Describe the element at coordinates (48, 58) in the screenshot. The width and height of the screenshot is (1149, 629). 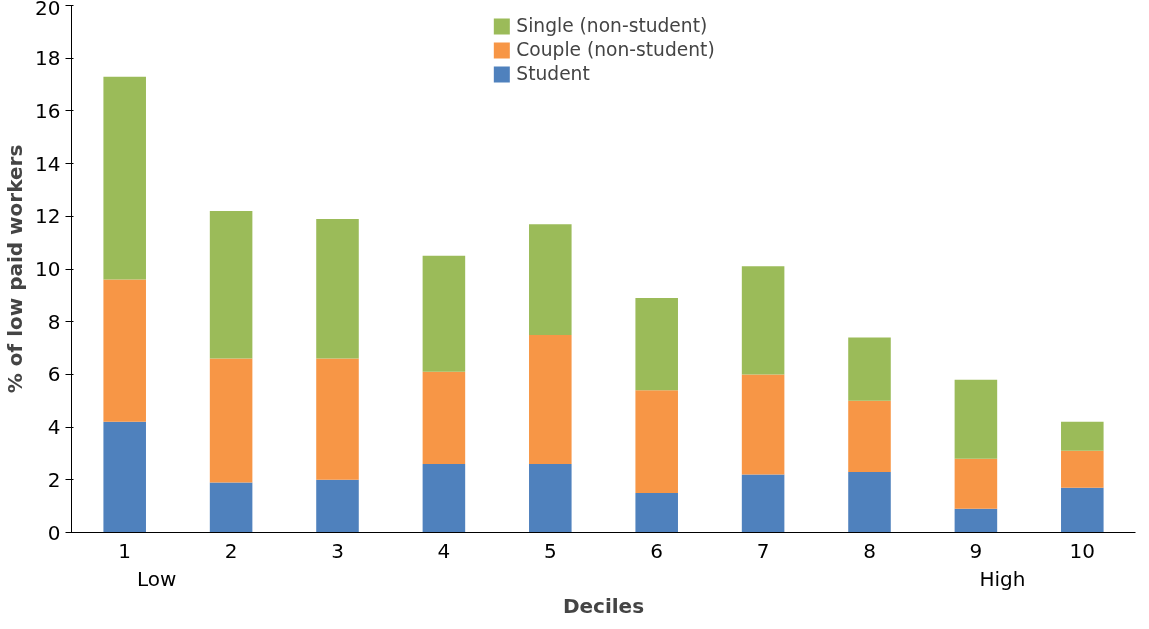
I see `y-tick-label: 18` at that location.